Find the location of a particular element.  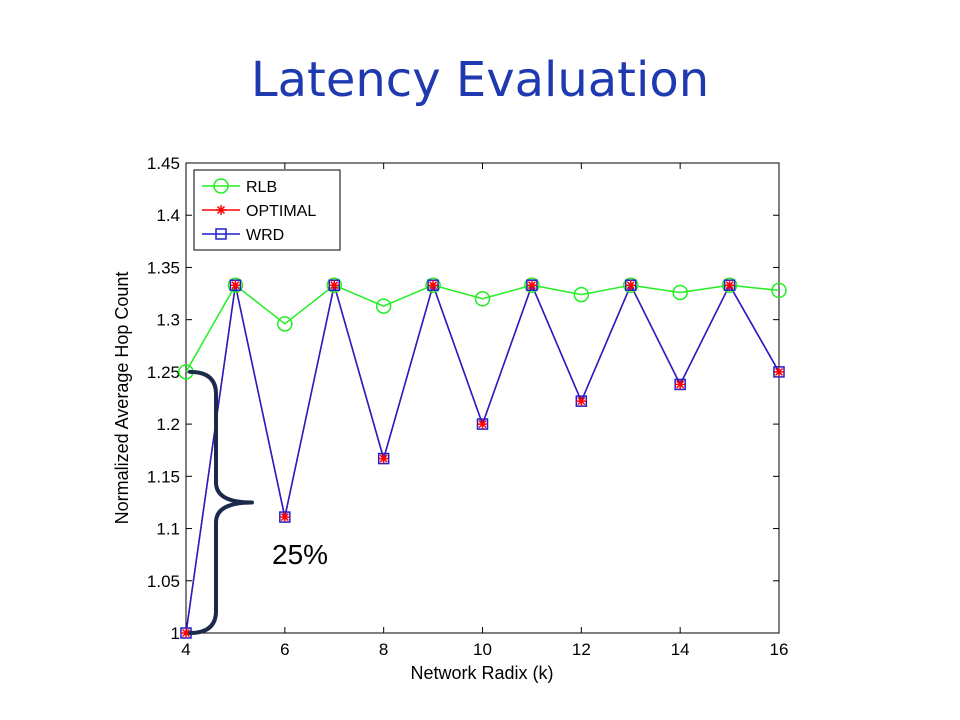

series-line-rlb is located at coordinates (482, 328).